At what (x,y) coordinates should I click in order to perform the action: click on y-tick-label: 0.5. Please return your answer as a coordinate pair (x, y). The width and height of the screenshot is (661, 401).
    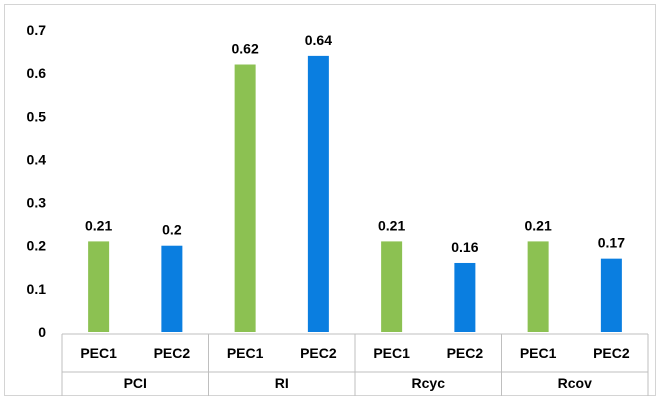
    Looking at the image, I should click on (37, 116).